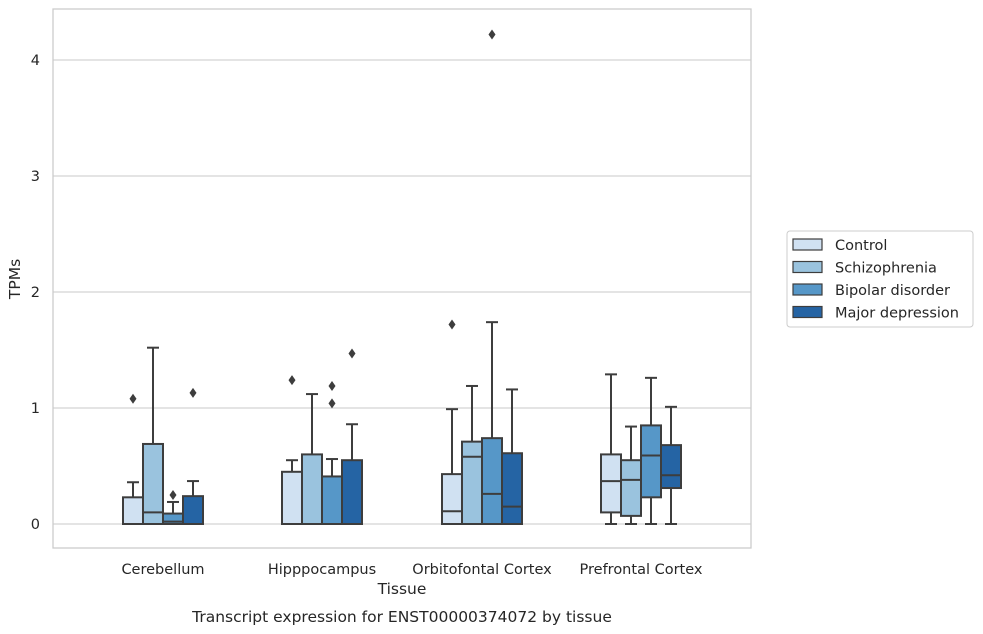 Image resolution: width=983 pixels, height=634 pixels. Describe the element at coordinates (897, 314) in the screenshot. I see `legend-label: Major depression` at that location.